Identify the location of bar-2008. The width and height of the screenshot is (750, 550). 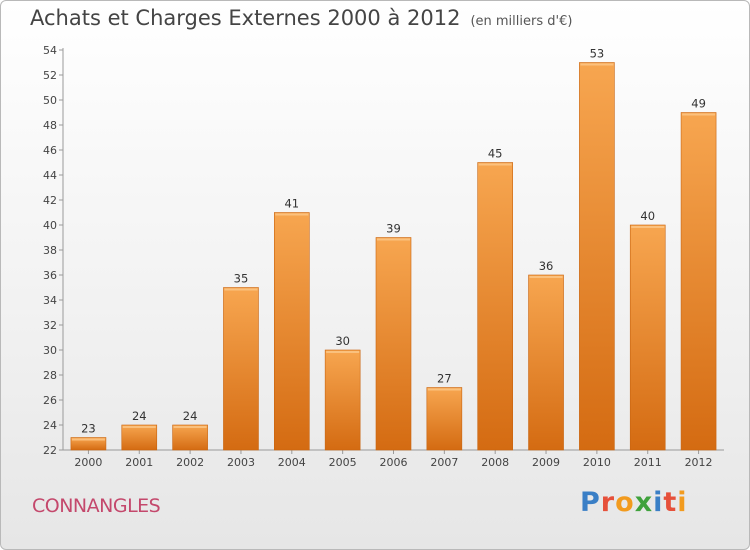
(495, 306).